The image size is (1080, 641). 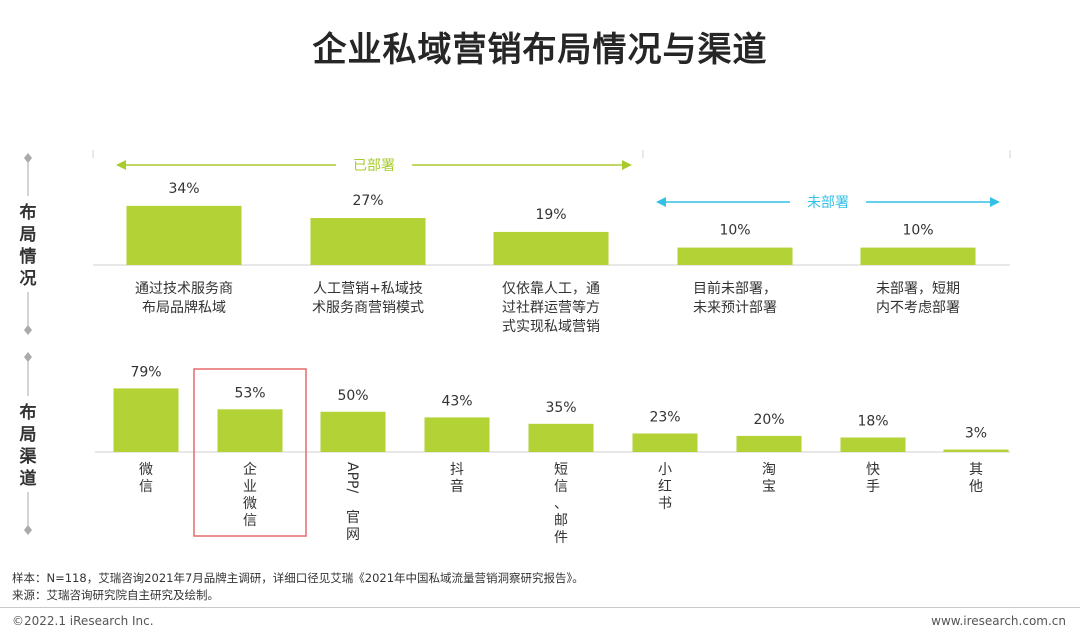 I want to click on footer-divider, so click(x=540, y=607).